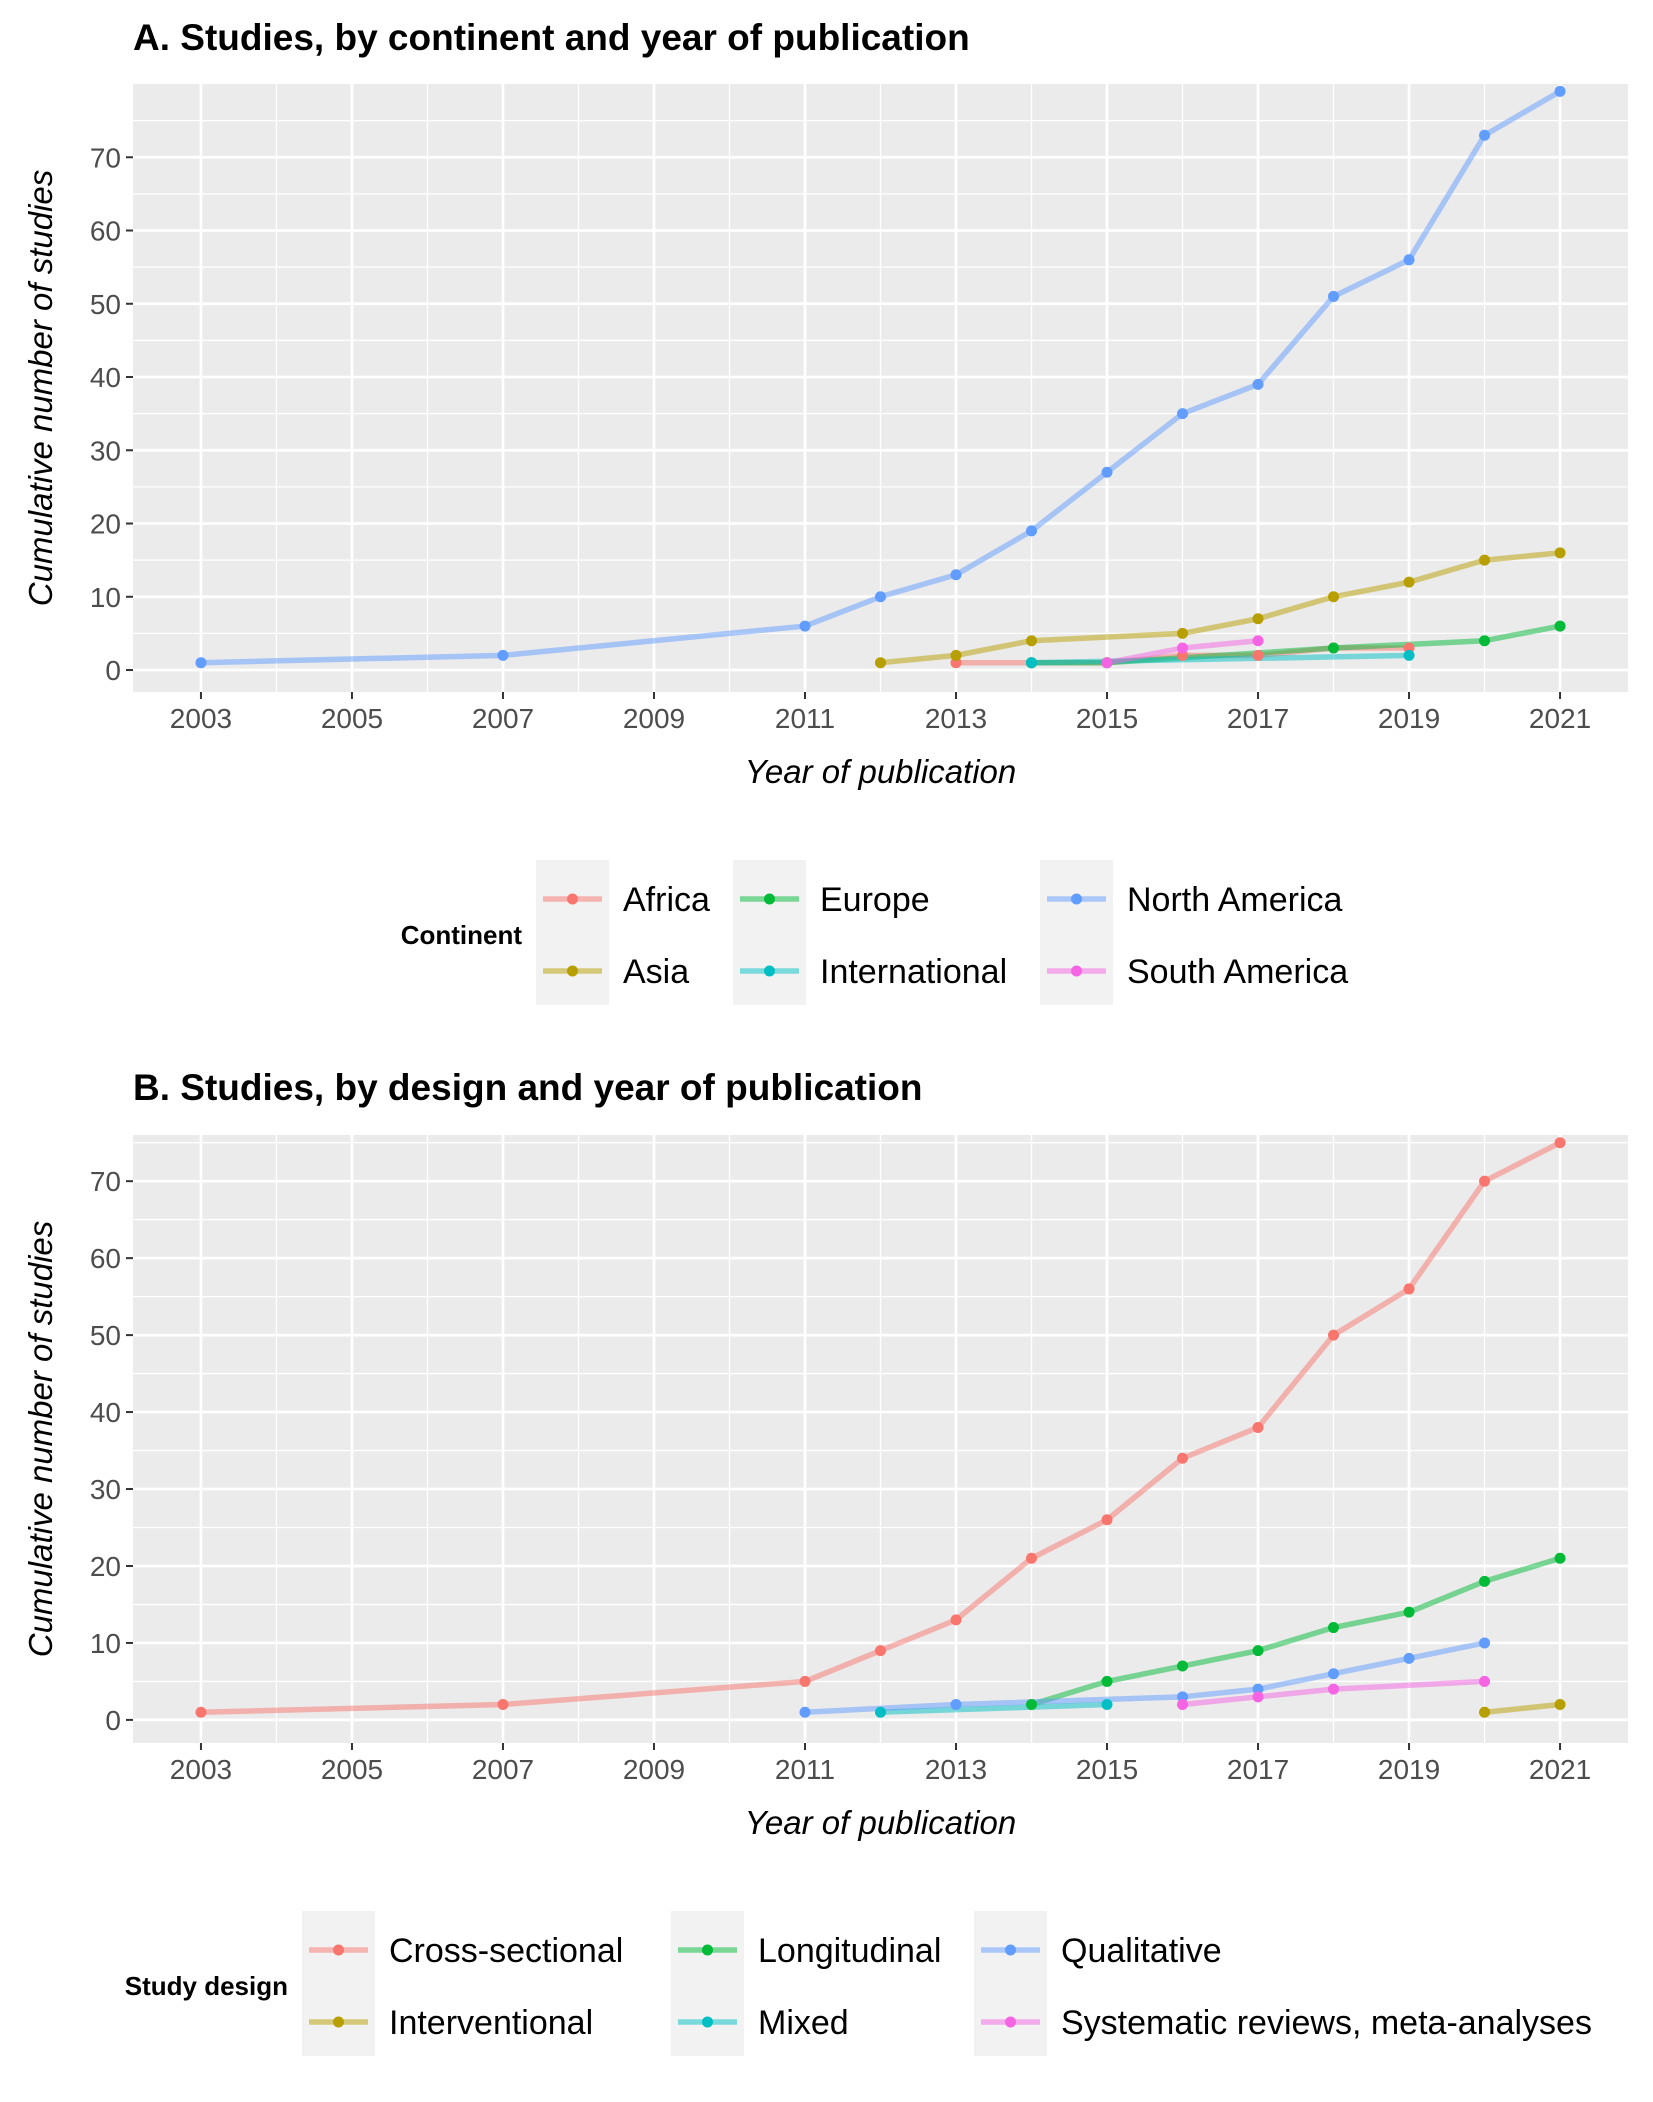 The height and width of the screenshot is (2102, 1653). Describe the element at coordinates (654, 718) in the screenshot. I see `x-tick-label: 2009` at that location.